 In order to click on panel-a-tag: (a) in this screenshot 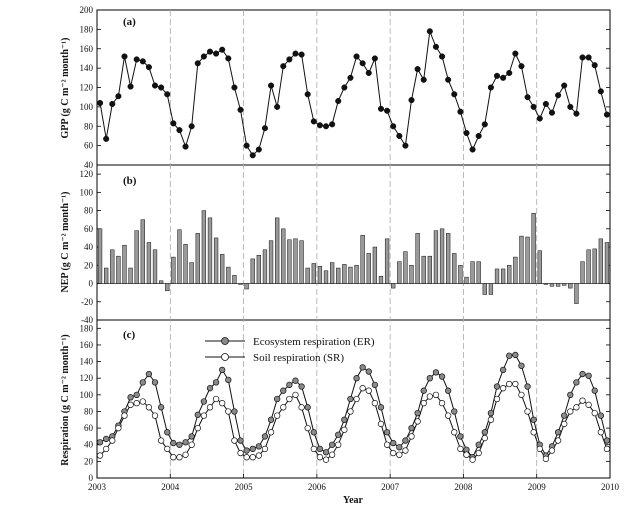, I will do `click(129, 22)`.